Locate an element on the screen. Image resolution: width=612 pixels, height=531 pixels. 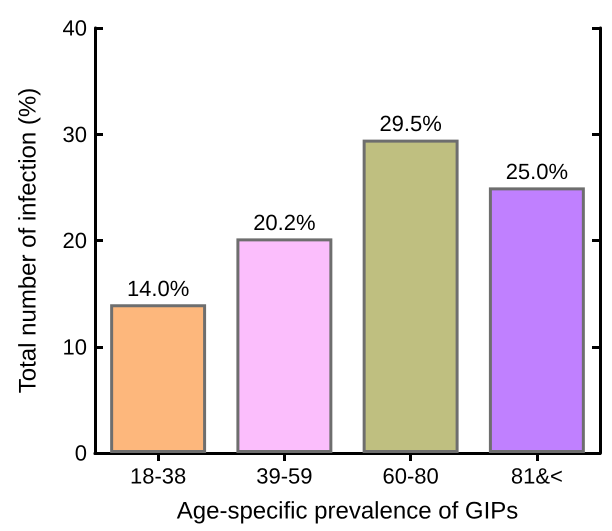
data-label: 14.0% is located at coordinates (158, 288).